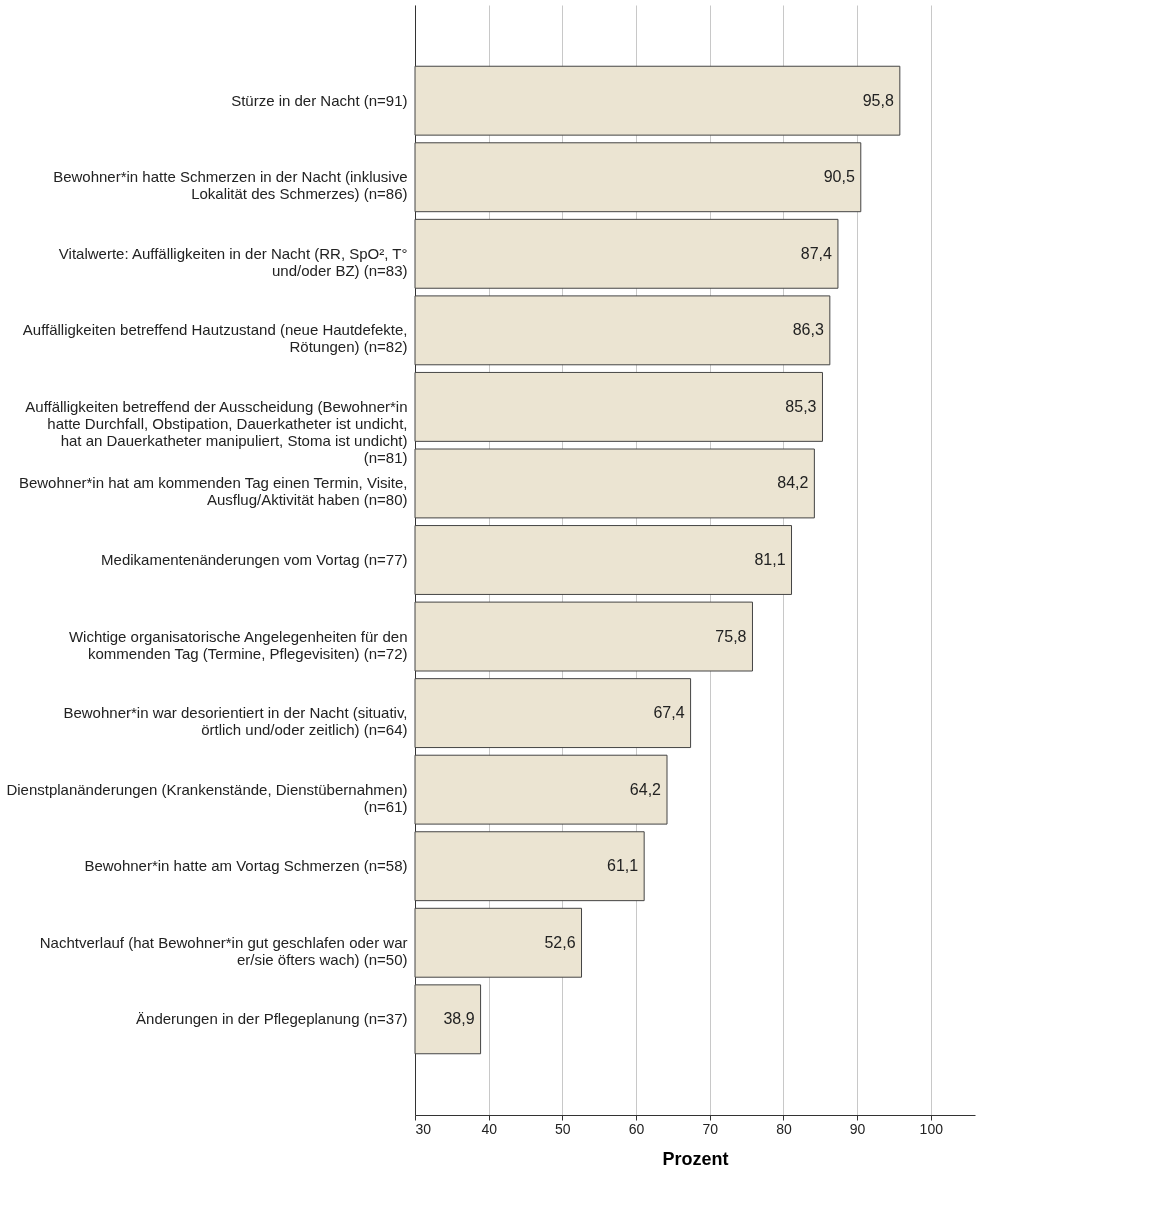  I want to click on x-tick-label: 70, so click(710, 1128).